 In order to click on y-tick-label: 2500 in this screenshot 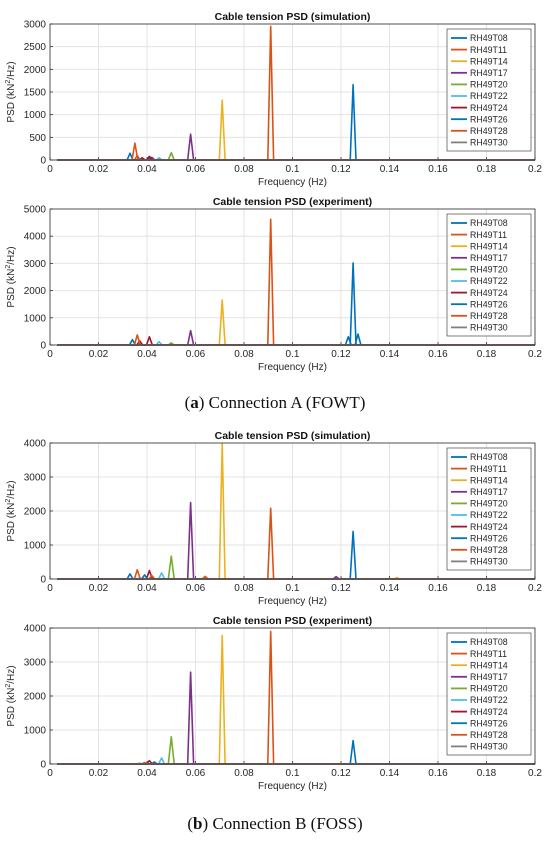, I will do `click(35, 47)`.